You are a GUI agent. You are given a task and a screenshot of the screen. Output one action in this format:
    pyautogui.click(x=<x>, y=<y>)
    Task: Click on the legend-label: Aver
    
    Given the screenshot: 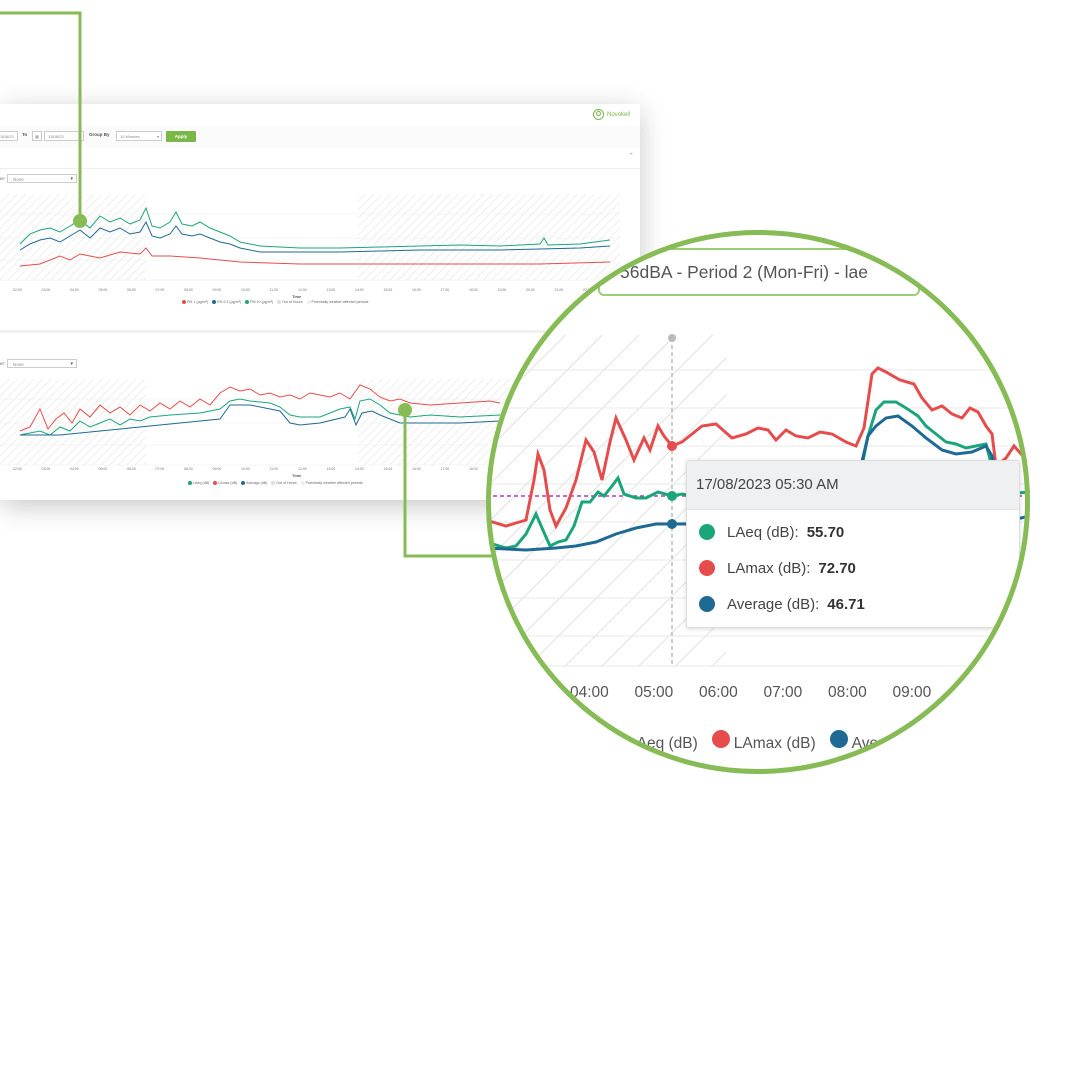 What is the action you would take?
    pyautogui.click(x=867, y=743)
    